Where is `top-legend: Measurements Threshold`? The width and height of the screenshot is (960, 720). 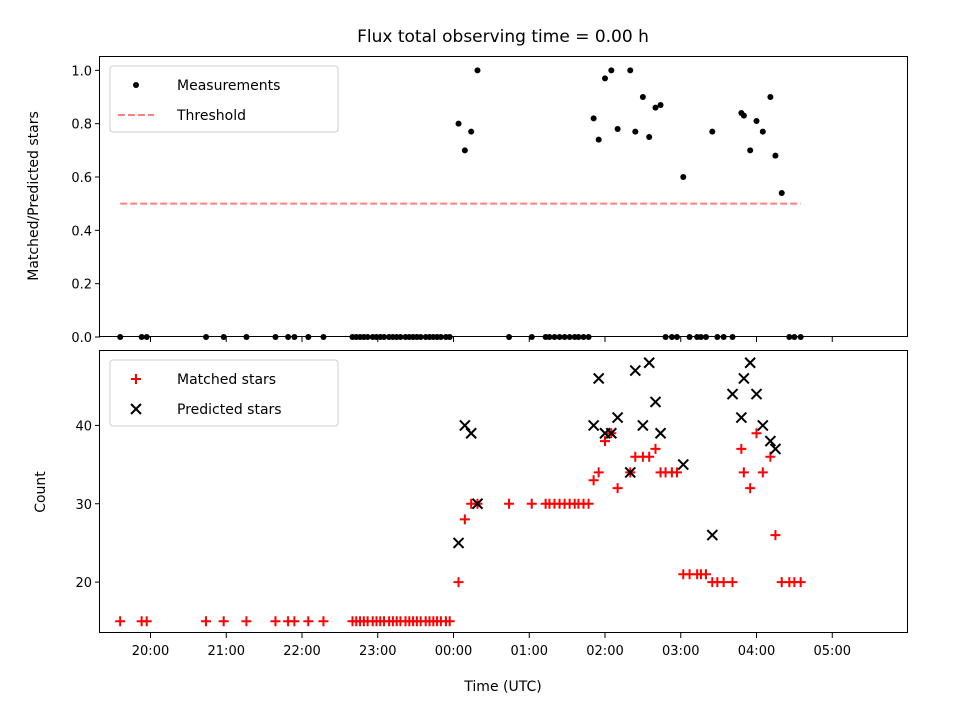 top-legend: Measurements Threshold is located at coordinates (224, 99).